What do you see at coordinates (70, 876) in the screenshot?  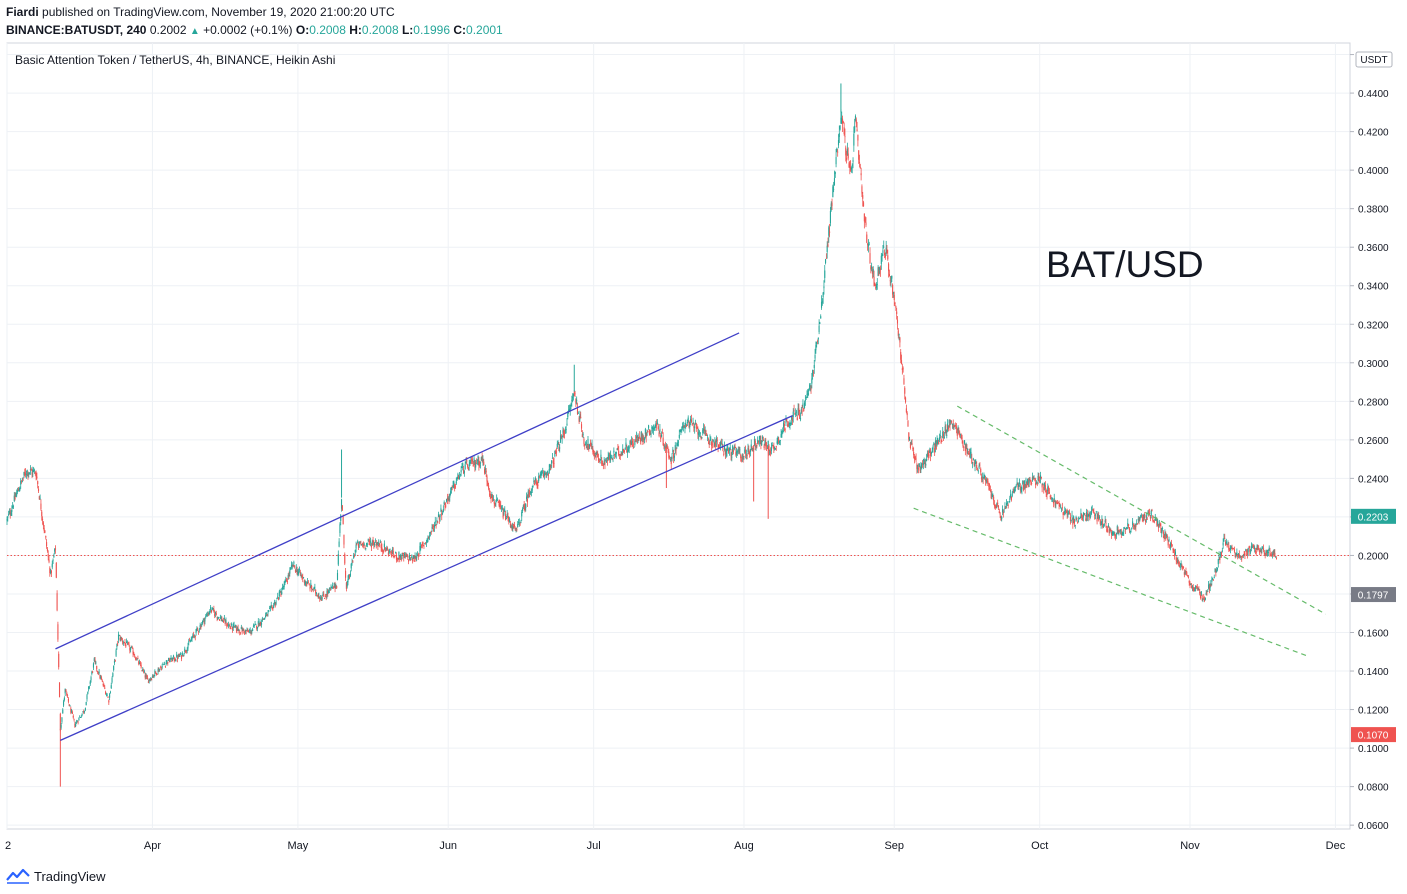 I see `tradingview-brand: TradingView` at bounding box center [70, 876].